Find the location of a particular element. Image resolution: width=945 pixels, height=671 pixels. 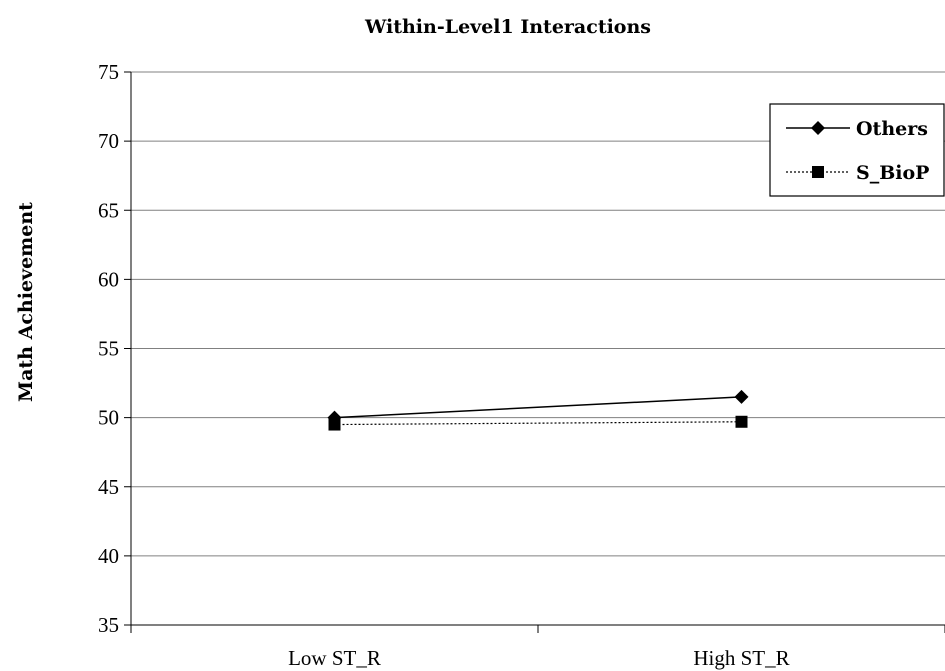

chart-title: Within-Level1 Interactions is located at coordinates (507, 27).